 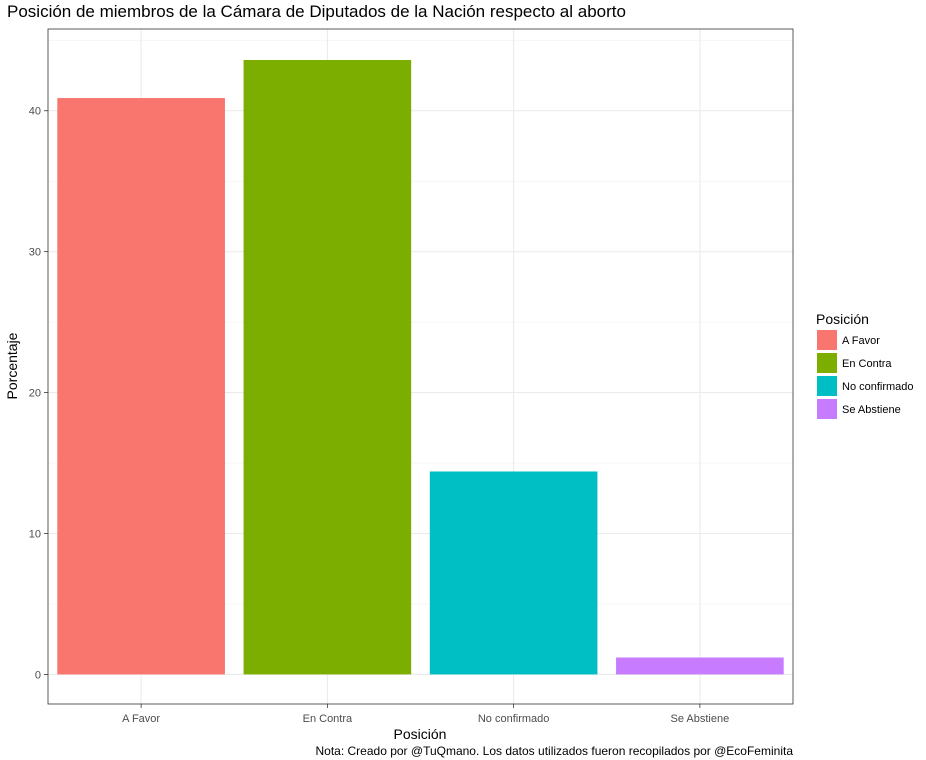 I want to click on x-axis: A Favor En Contra No confirmado Se Abstiene, so click(x=425, y=714).